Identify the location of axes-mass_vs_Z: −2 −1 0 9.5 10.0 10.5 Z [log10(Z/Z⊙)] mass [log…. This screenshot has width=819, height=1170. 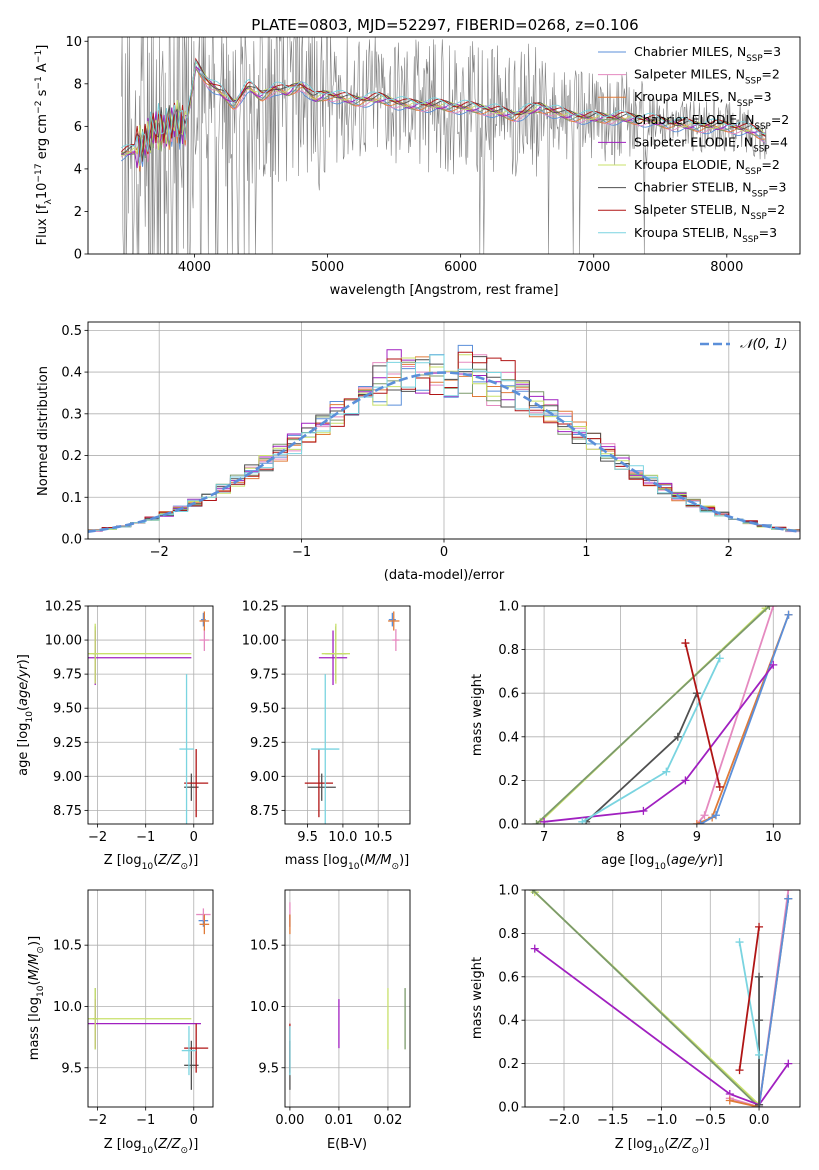
(120, 1022).